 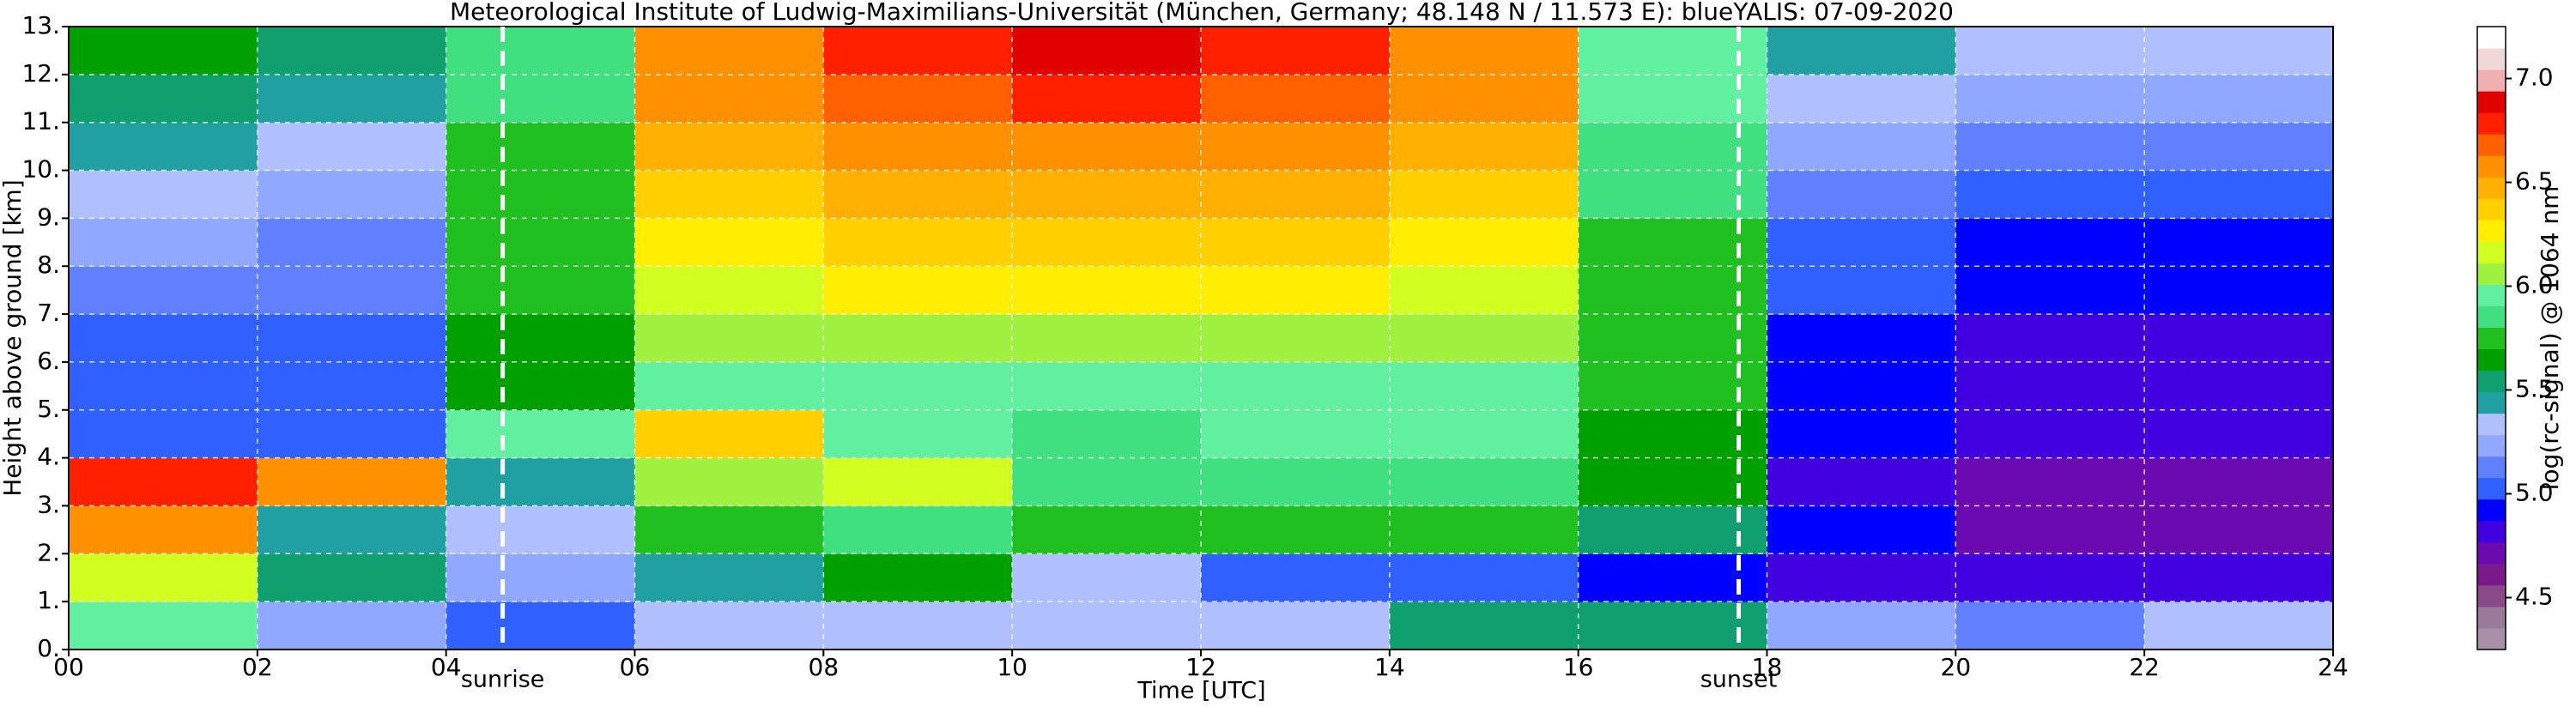 What do you see at coordinates (824, 667) in the screenshot?
I see `x-tick-label: 08` at bounding box center [824, 667].